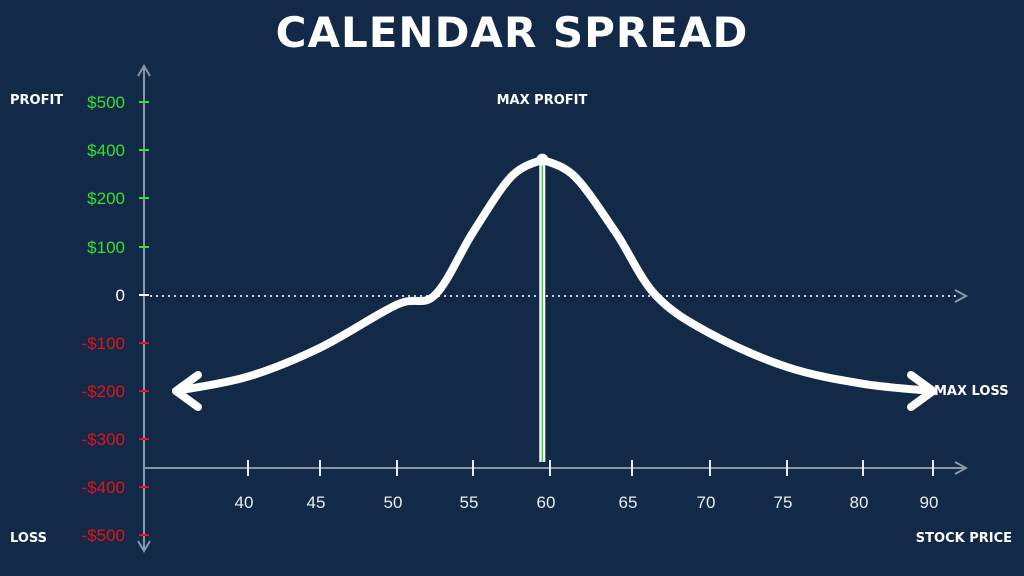 The width and height of the screenshot is (1024, 576). I want to click on max-loss-label: MAX LOSS, so click(971, 391).